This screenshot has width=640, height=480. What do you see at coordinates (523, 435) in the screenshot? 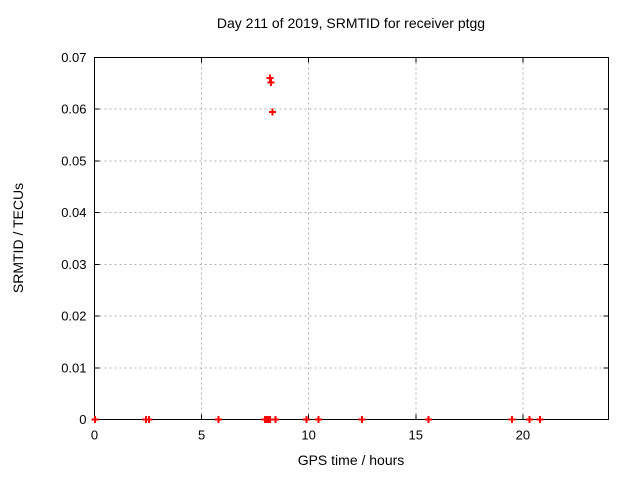
I see `x-tick-label: 20` at bounding box center [523, 435].